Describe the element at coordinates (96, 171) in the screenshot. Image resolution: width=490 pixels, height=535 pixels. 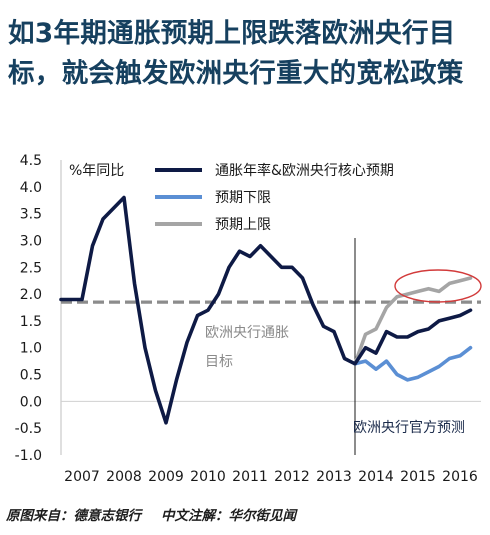
I see `y-axis-label: %年同比` at that location.